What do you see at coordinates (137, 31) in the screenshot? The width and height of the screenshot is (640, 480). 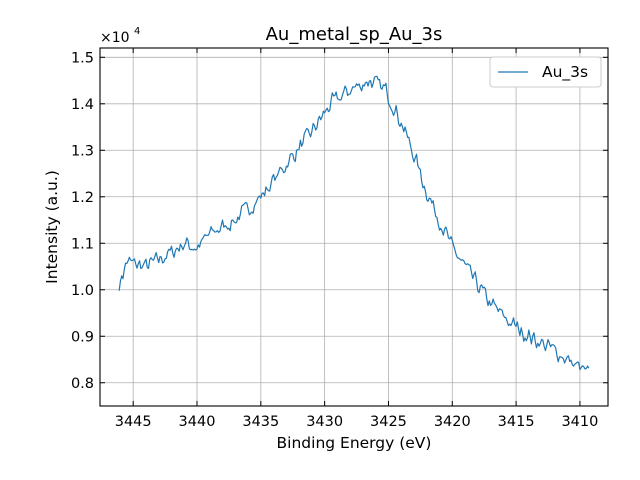 I see `y-axis-multiplier-exponent: 4` at bounding box center [137, 31].